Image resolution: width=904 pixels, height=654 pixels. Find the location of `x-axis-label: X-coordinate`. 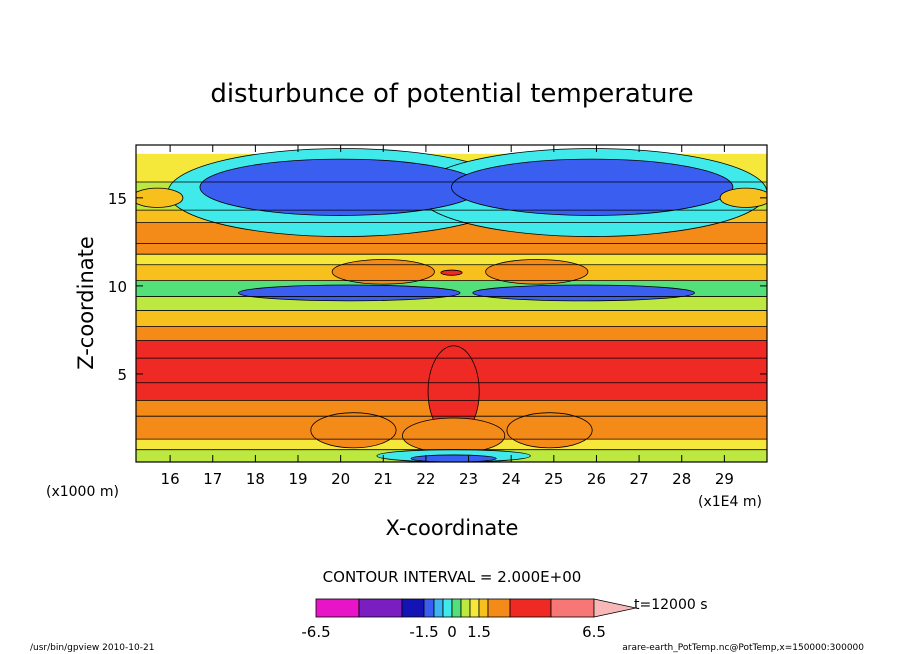

x-axis-label: X-coordinate is located at coordinates (452, 528).